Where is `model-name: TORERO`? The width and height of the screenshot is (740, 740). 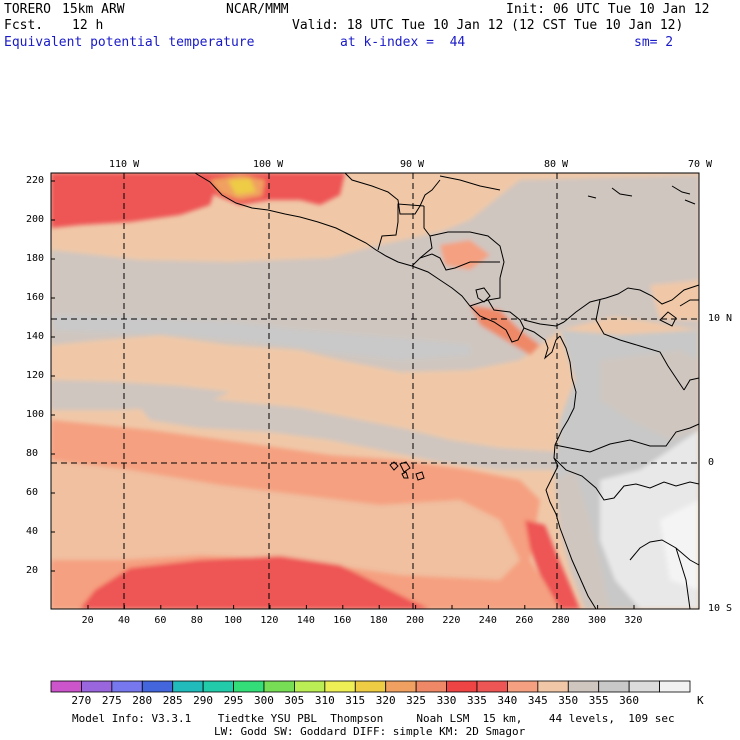
model-name: TORERO is located at coordinates (27, 9).